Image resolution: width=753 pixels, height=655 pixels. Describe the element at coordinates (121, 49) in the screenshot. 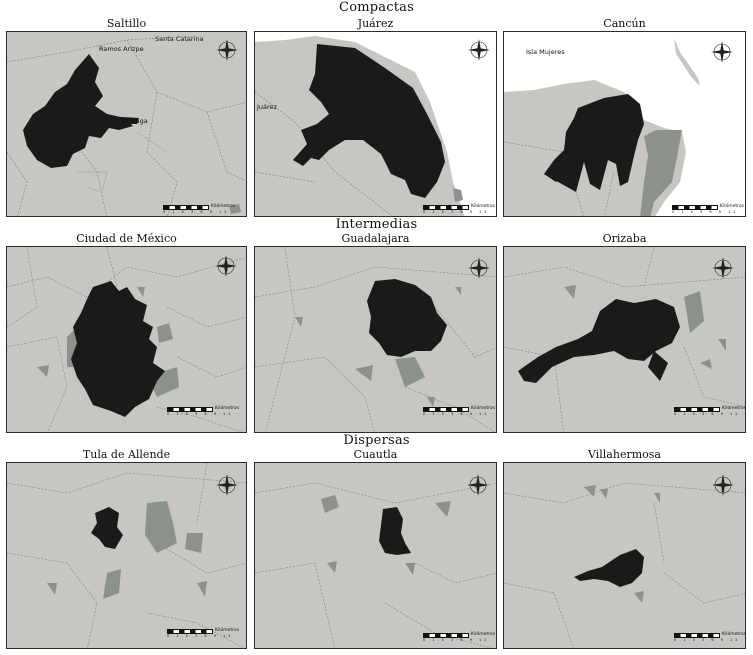

I see `place-label: Ramos Arizpe` at that location.